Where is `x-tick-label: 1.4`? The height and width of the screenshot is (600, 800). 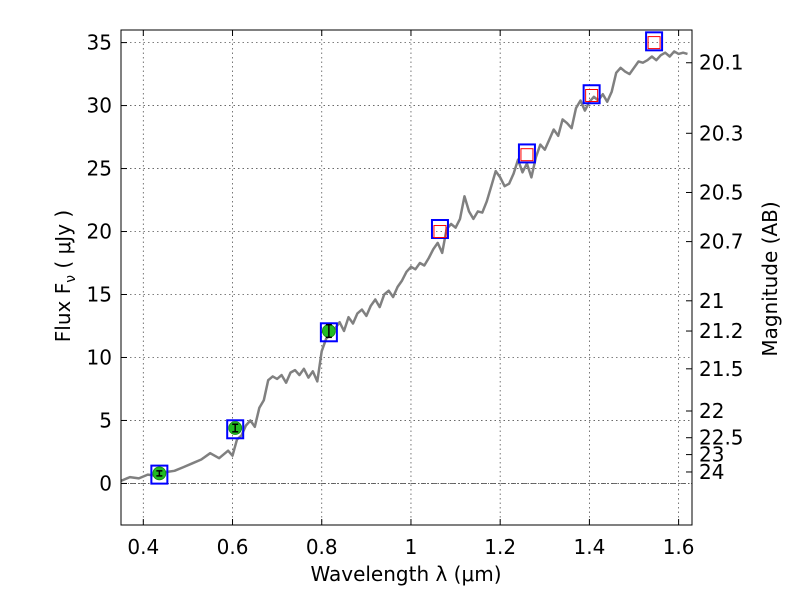
x-tick-label: 1.4 is located at coordinates (589, 547).